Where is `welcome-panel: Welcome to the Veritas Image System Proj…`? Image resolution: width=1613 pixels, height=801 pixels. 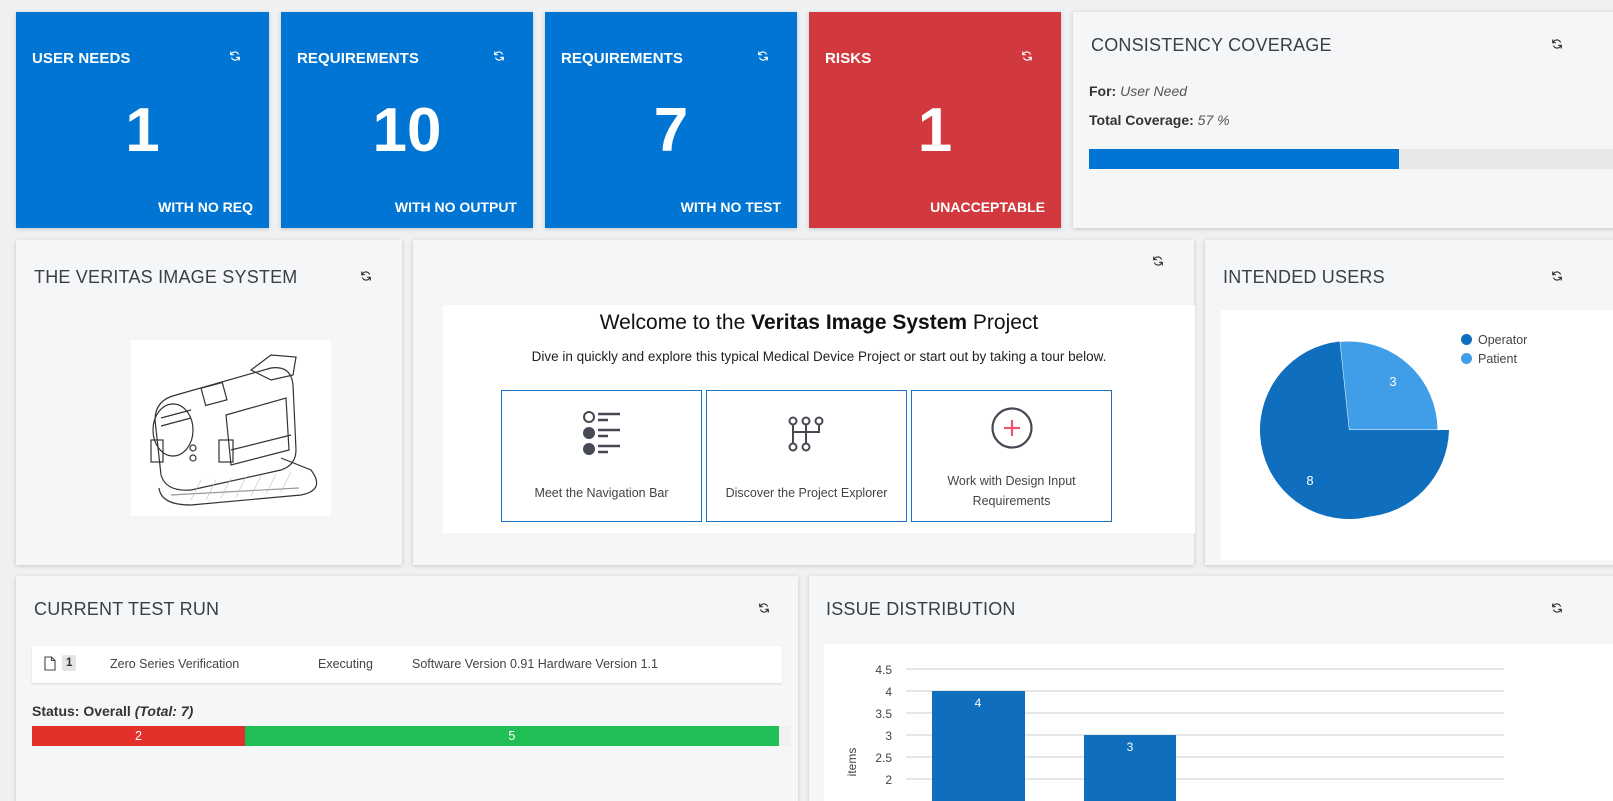
welcome-panel: Welcome to the Veritas Image System Proj… is located at coordinates (819, 419).